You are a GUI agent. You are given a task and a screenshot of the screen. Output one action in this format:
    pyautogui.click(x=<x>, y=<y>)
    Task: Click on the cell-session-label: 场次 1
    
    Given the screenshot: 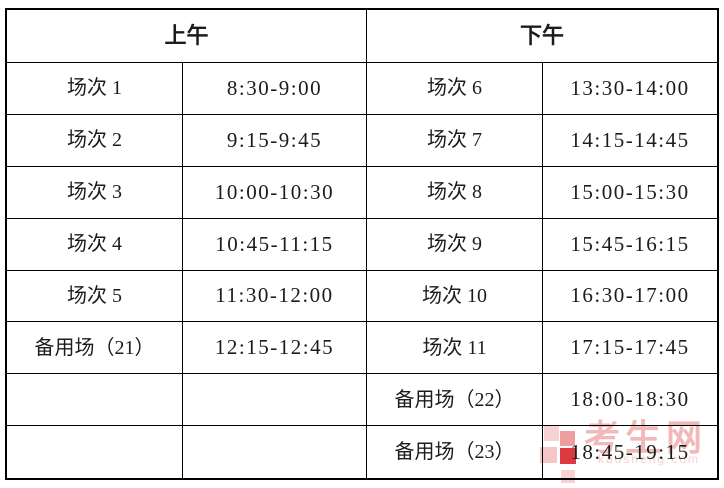 What is the action you would take?
    pyautogui.click(x=95, y=89)
    